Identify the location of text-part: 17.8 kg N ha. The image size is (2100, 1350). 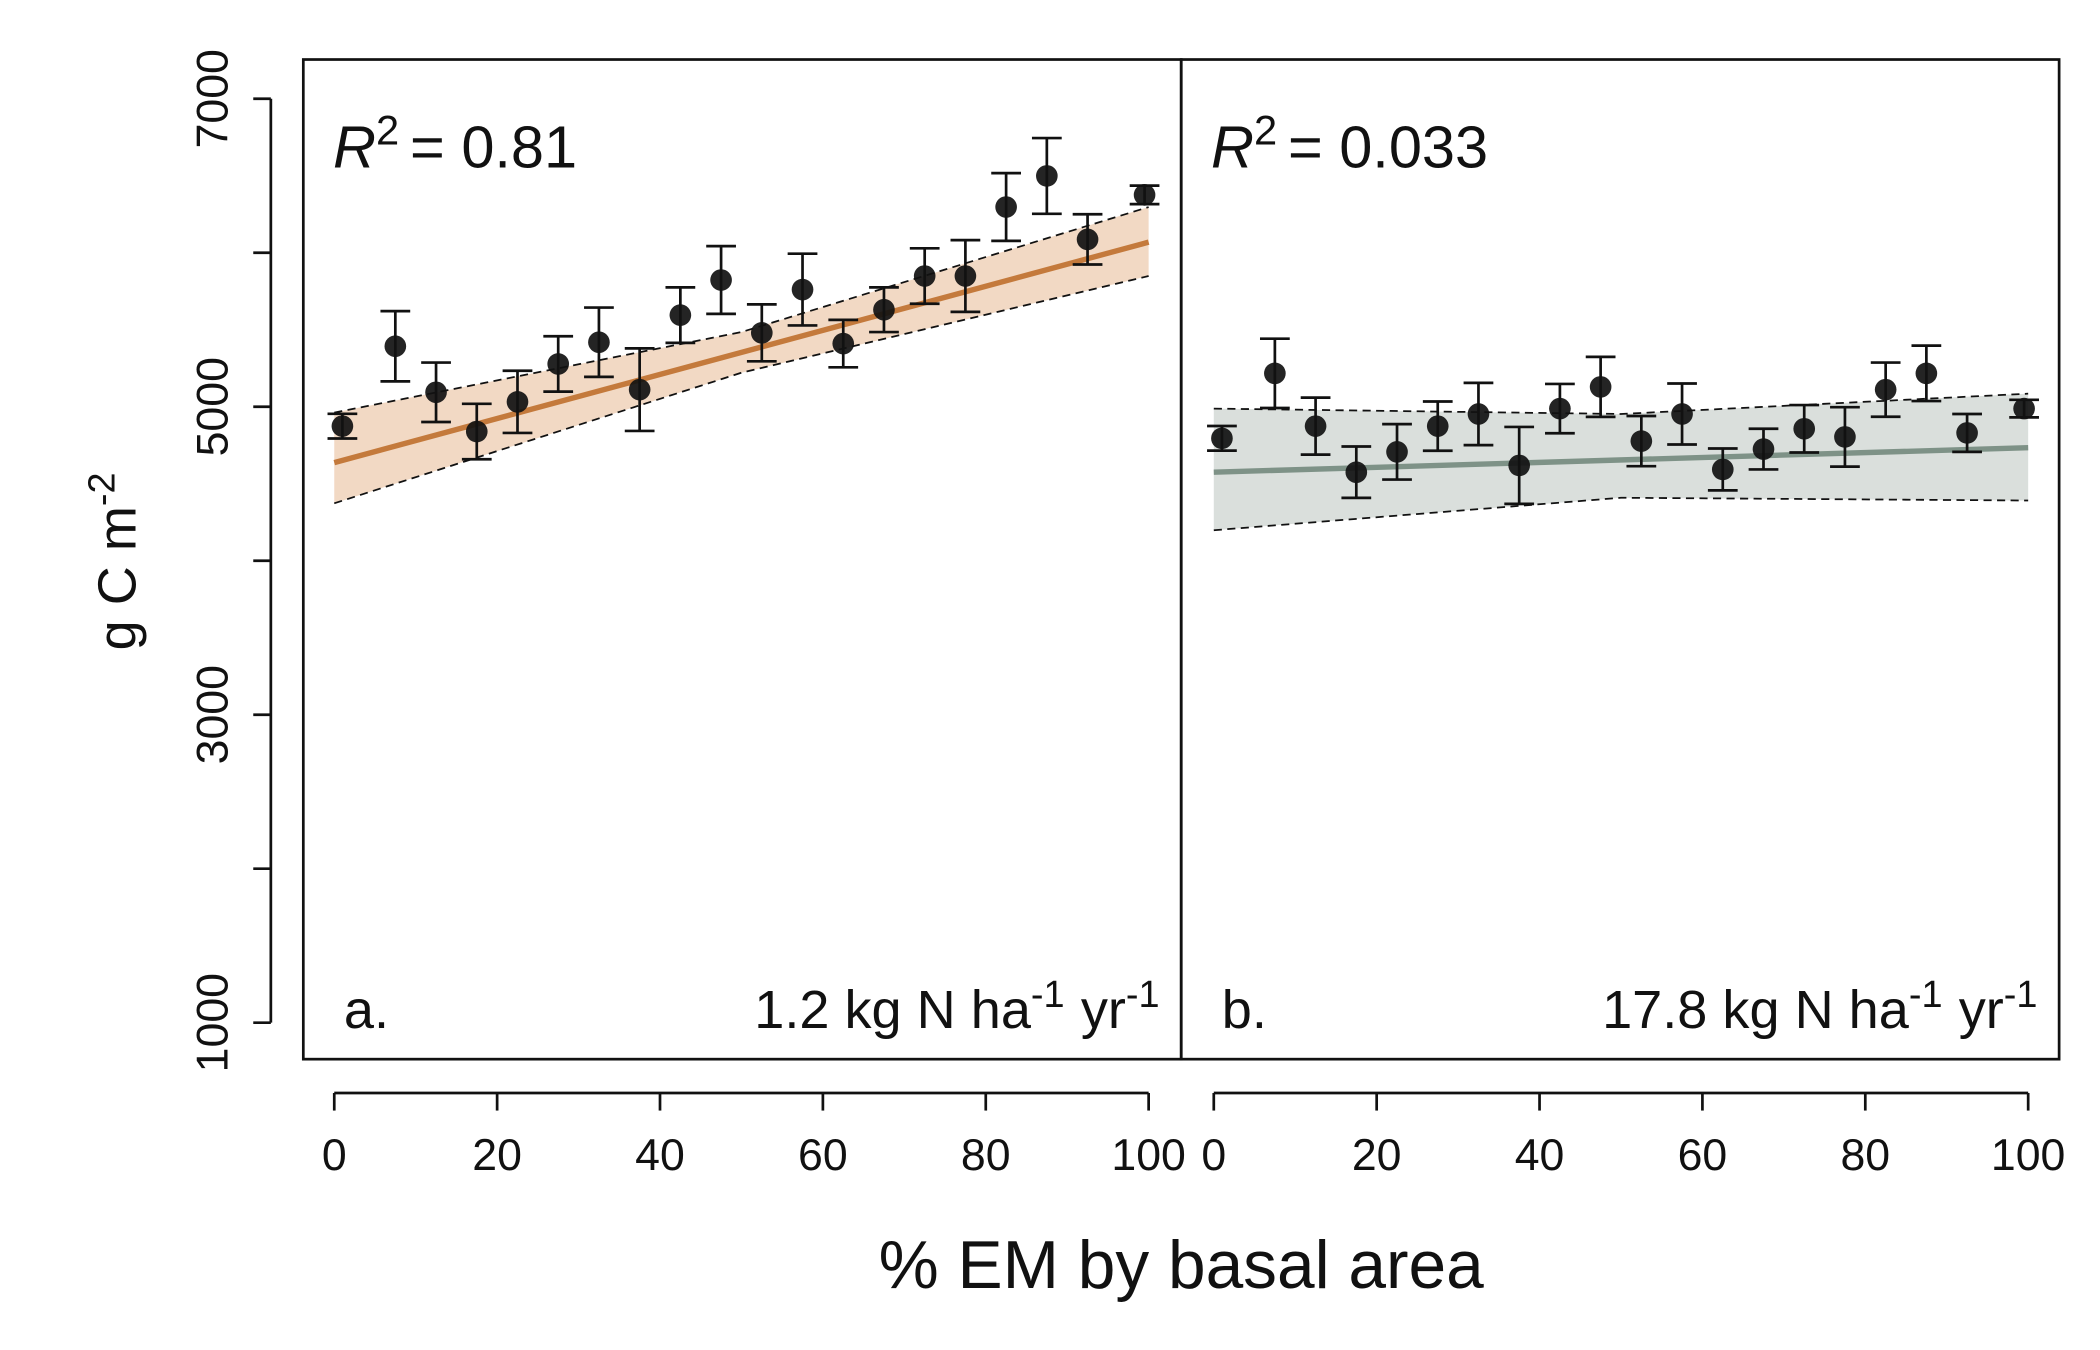
(1756, 1010).